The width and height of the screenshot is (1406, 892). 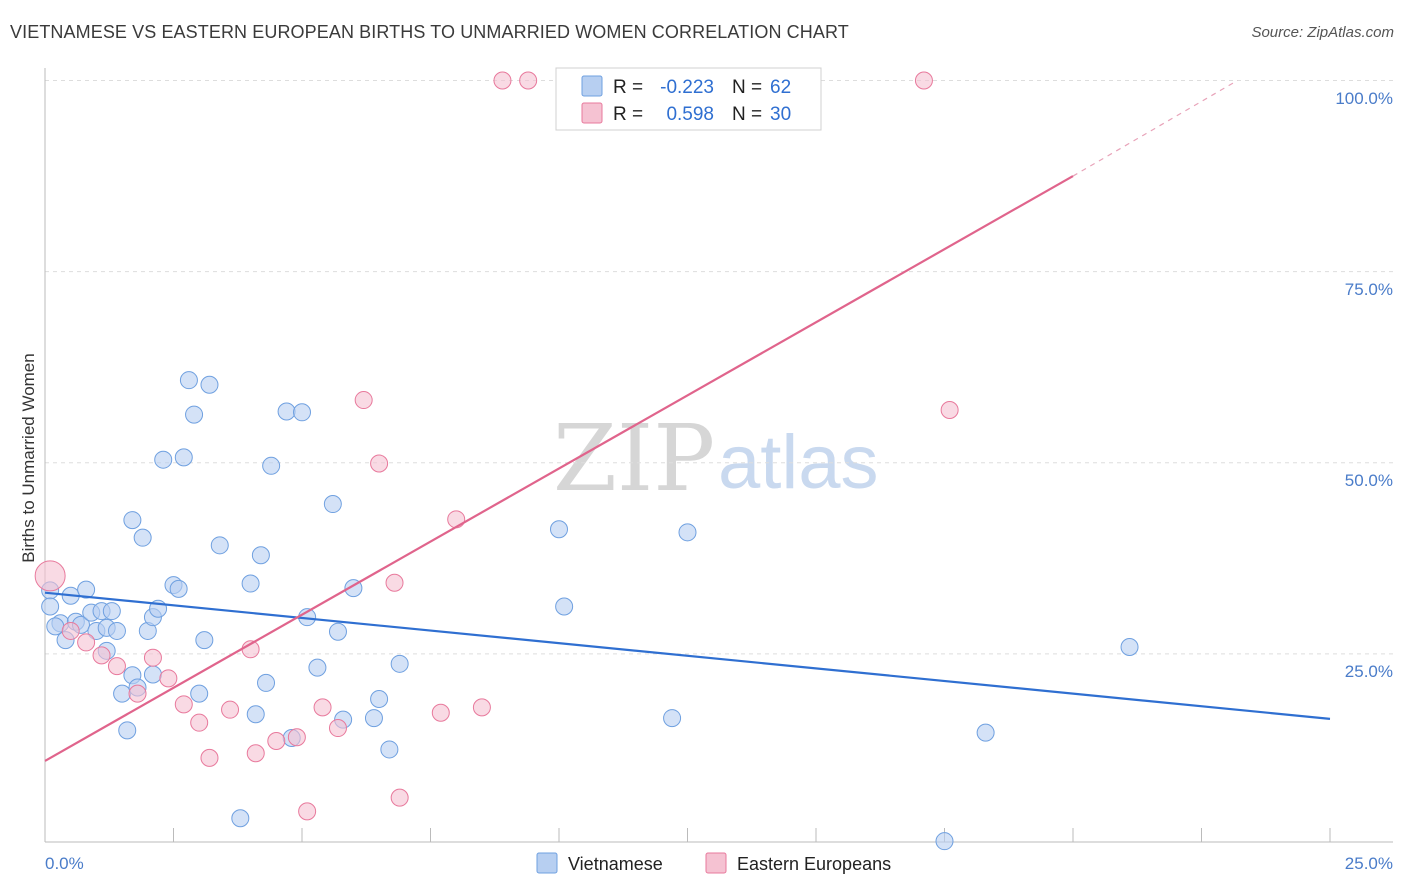 I want to click on legend-r-value: 0.598, so click(x=690, y=114).